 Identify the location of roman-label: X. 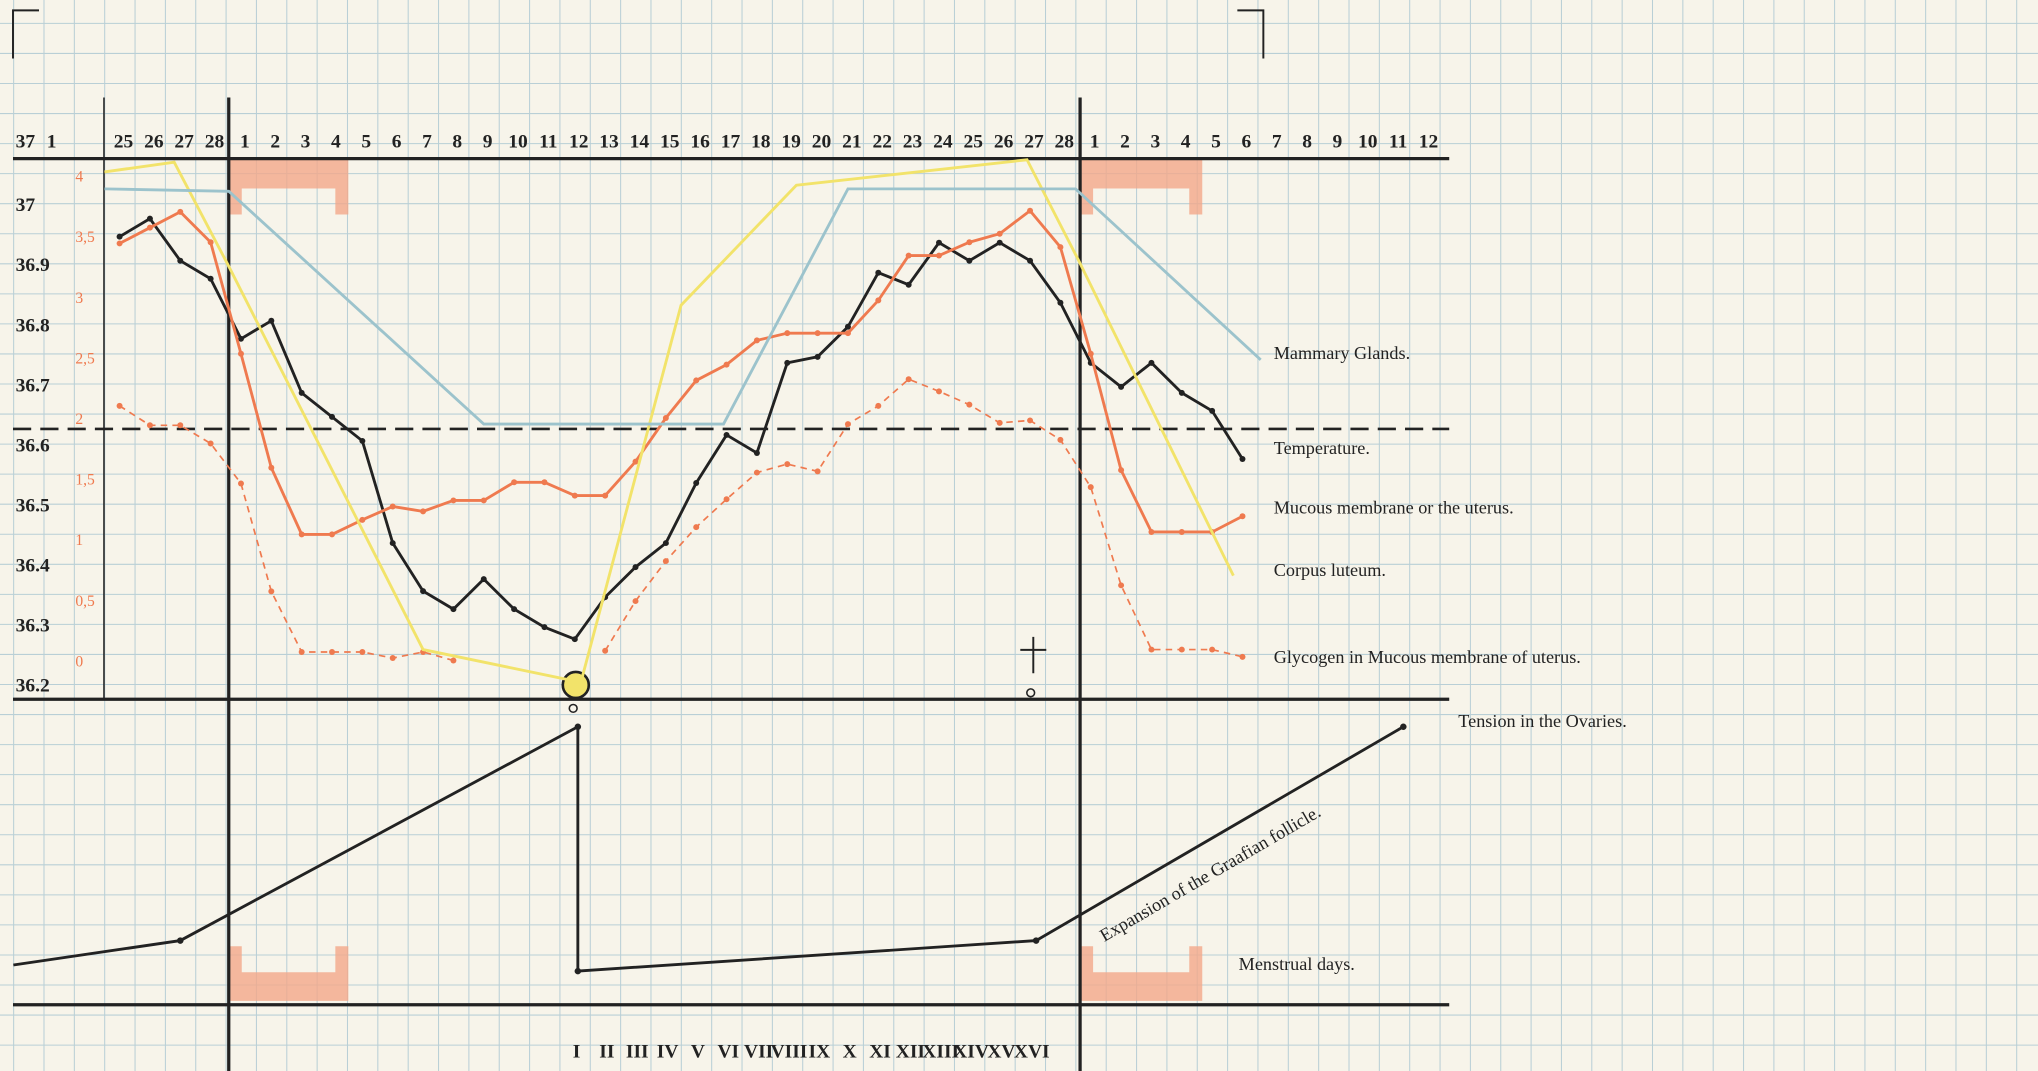
(850, 1051).